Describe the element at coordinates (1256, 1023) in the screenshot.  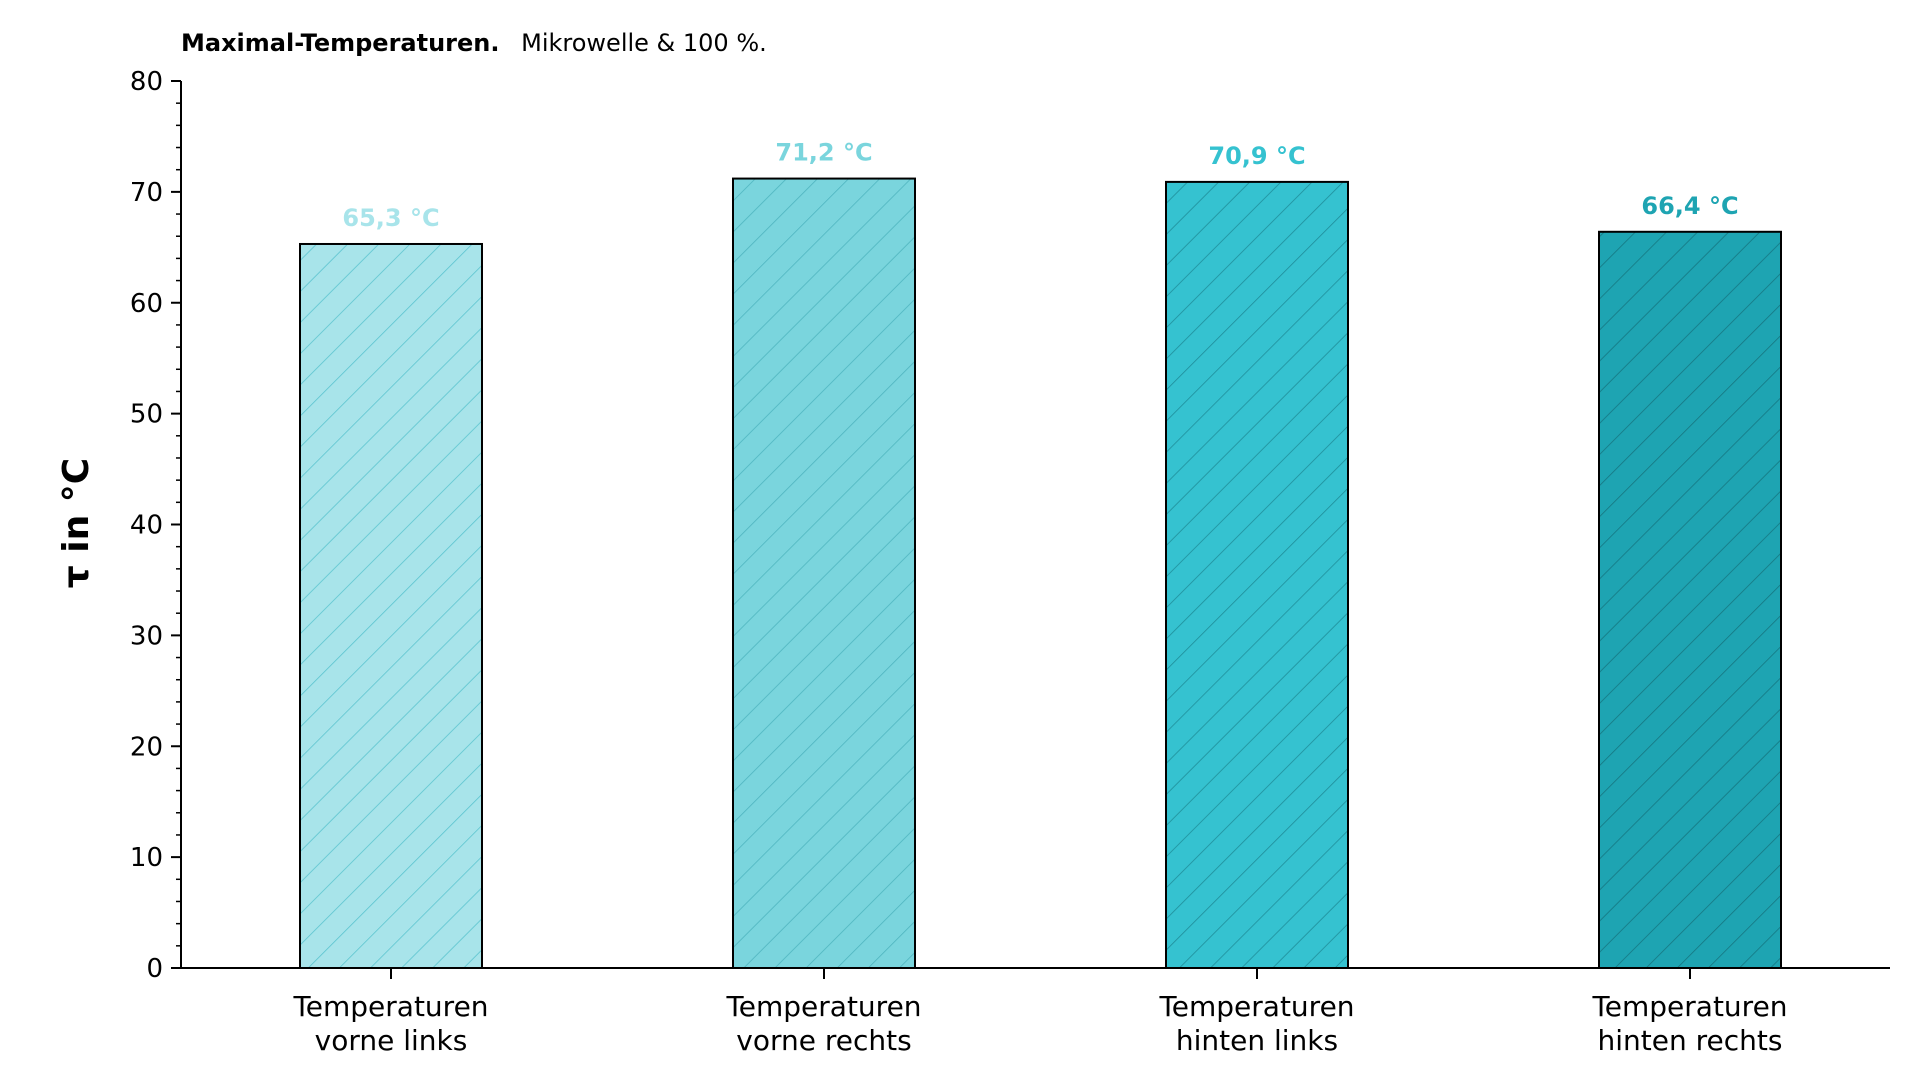
I see `x-tick-label-3: Temperaturen hinten links` at that location.